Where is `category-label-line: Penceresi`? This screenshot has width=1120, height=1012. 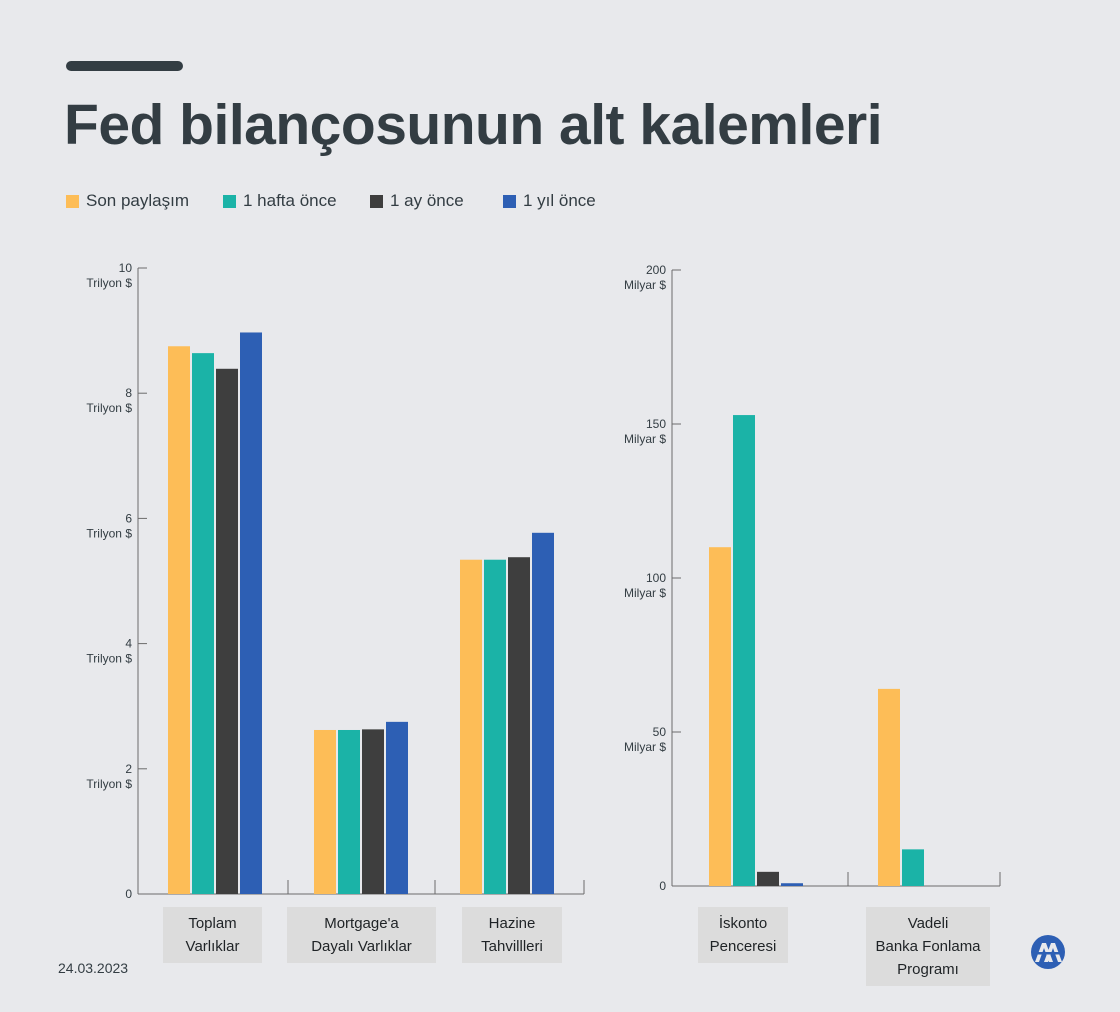 category-label-line: Penceresi is located at coordinates (743, 946).